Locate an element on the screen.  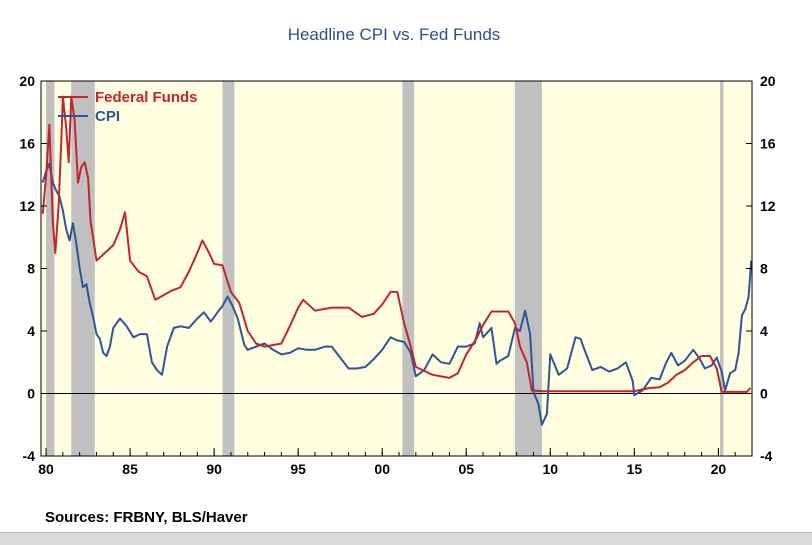
x-tick-label: 05 is located at coordinates (466, 469).